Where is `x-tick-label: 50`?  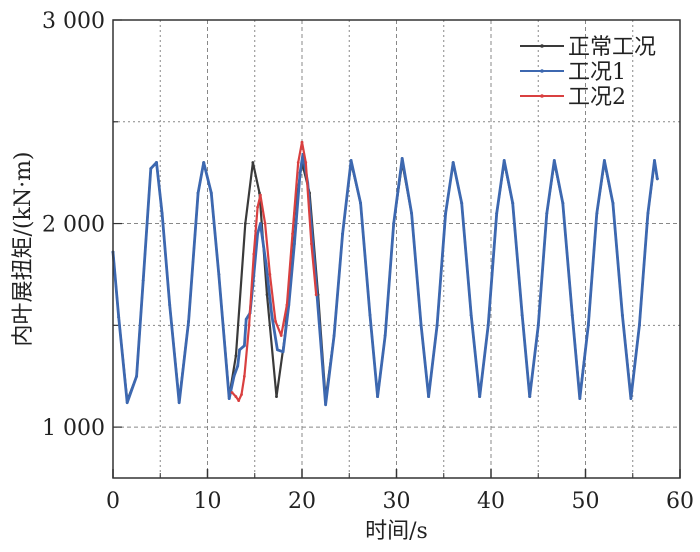
x-tick-label: 50 is located at coordinates (586, 501).